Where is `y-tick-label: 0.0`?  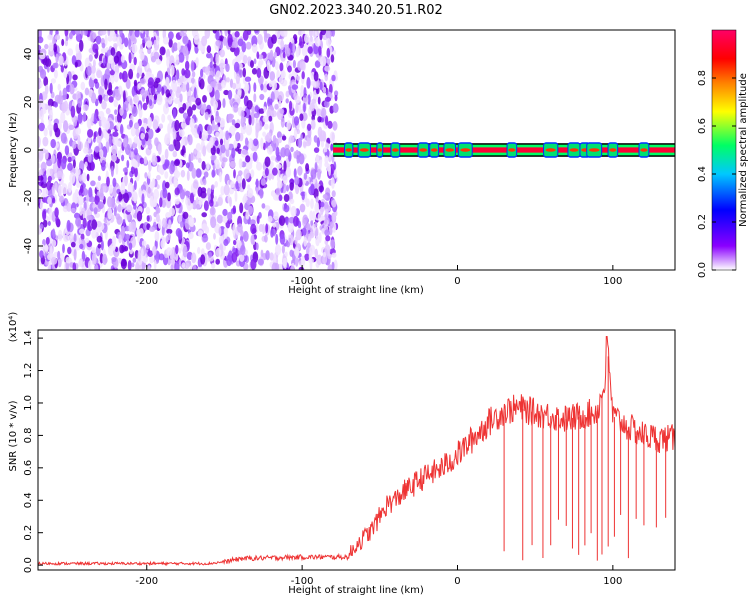 y-tick-label: 0.0 is located at coordinates (28, 565).